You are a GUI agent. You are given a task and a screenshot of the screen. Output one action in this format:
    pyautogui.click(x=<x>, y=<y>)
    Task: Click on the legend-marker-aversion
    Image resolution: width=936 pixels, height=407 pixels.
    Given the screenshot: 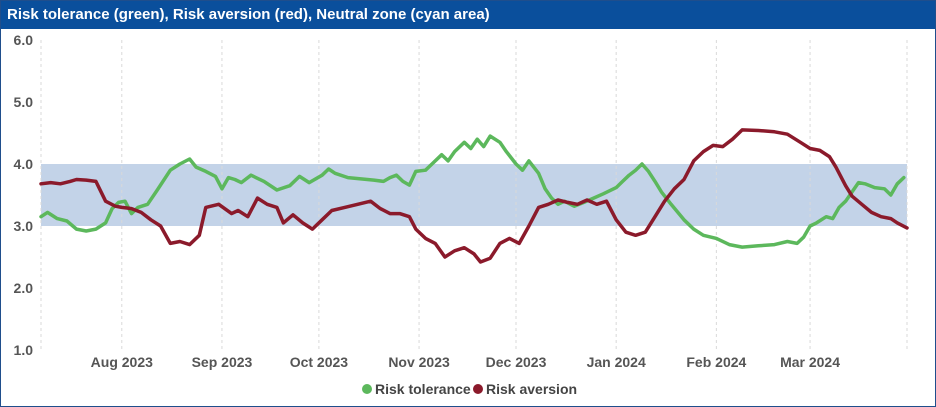 What is the action you would take?
    pyautogui.click(x=478, y=389)
    